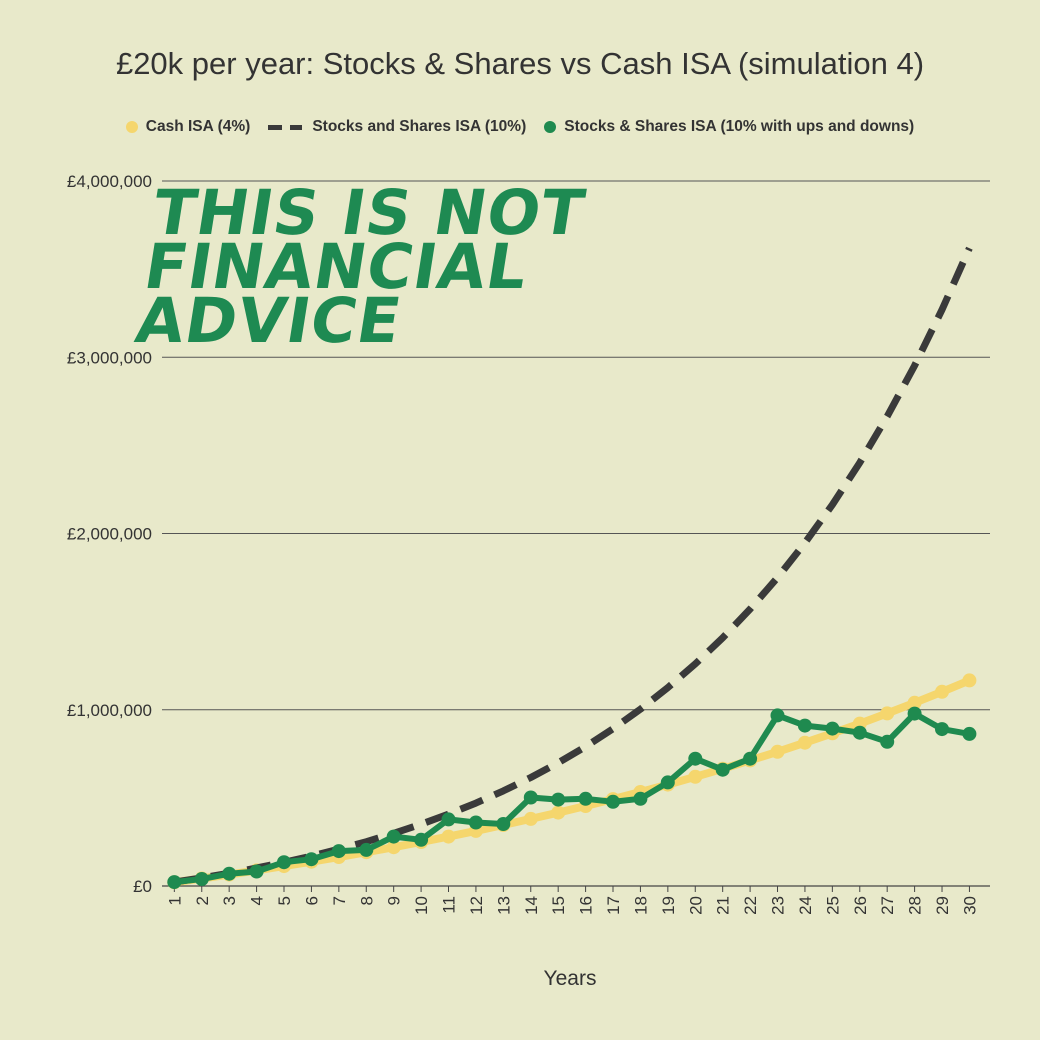 Image resolution: width=1040 pixels, height=1040 pixels. What do you see at coordinates (339, 900) in the screenshot?
I see `x-tick-label: 7` at bounding box center [339, 900].